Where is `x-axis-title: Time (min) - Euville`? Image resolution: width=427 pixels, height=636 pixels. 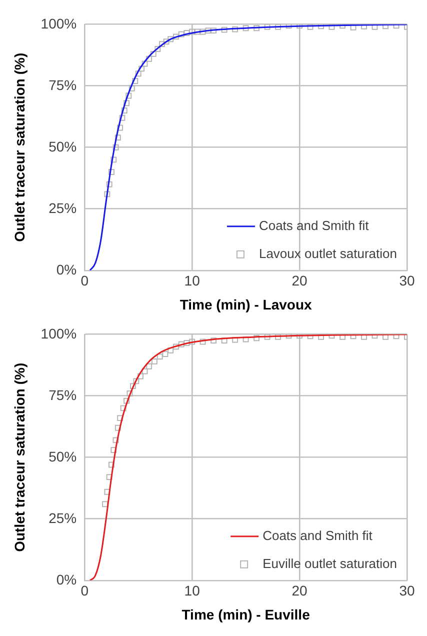
x-axis-title: Time (min) - Euville is located at coordinates (246, 614).